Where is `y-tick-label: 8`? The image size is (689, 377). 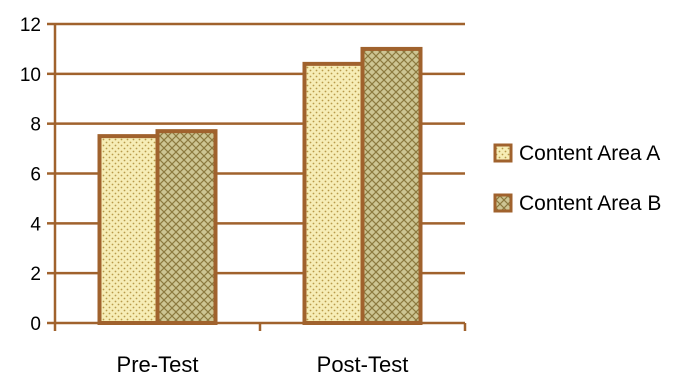
y-tick-label: 8 is located at coordinates (35, 125).